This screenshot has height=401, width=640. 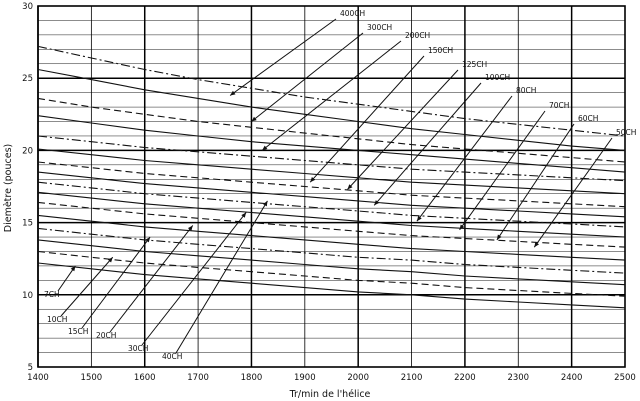 What do you see at coordinates (330, 394) in the screenshot?
I see `x-axis-label: Tr/min de l'hélice` at bounding box center [330, 394].